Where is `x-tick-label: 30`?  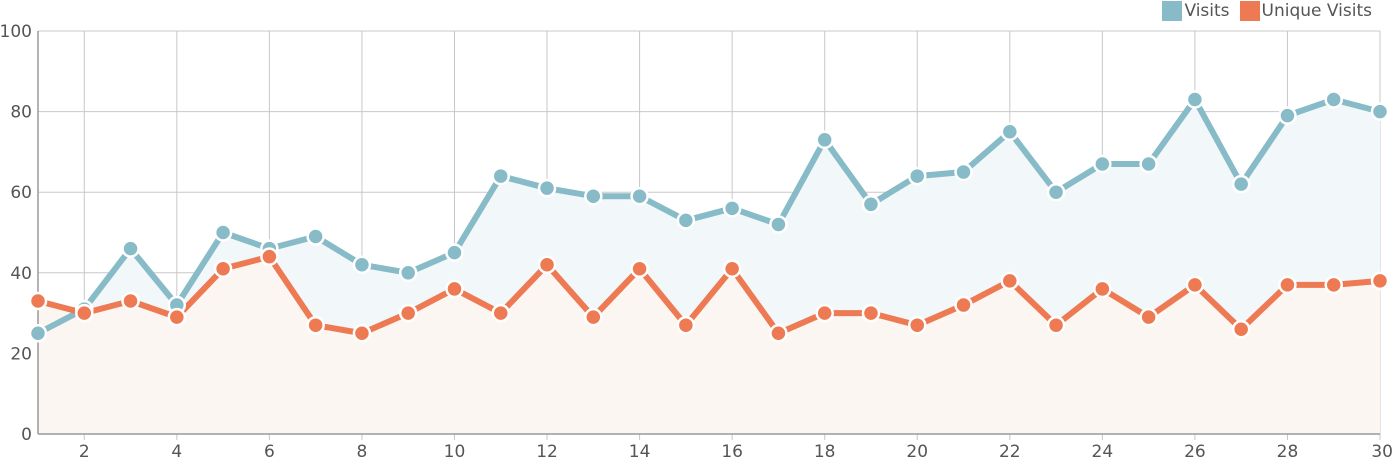 x-tick-label: 30 is located at coordinates (1382, 452).